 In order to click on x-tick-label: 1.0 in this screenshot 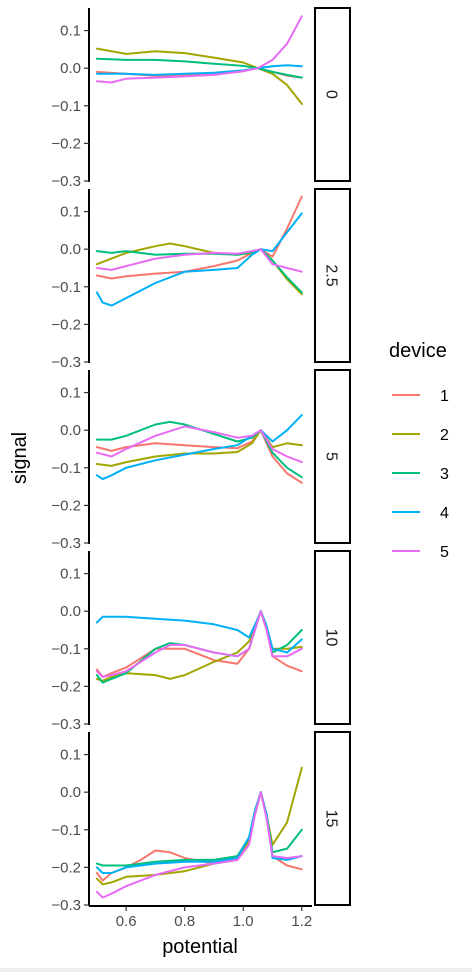, I will do `click(243, 921)`.